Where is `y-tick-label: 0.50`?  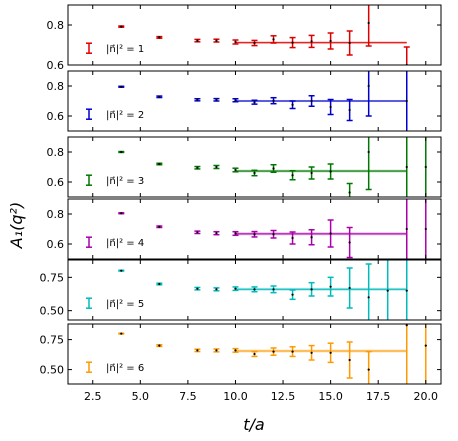
y-tick-label: 0.50 is located at coordinates (52, 370).